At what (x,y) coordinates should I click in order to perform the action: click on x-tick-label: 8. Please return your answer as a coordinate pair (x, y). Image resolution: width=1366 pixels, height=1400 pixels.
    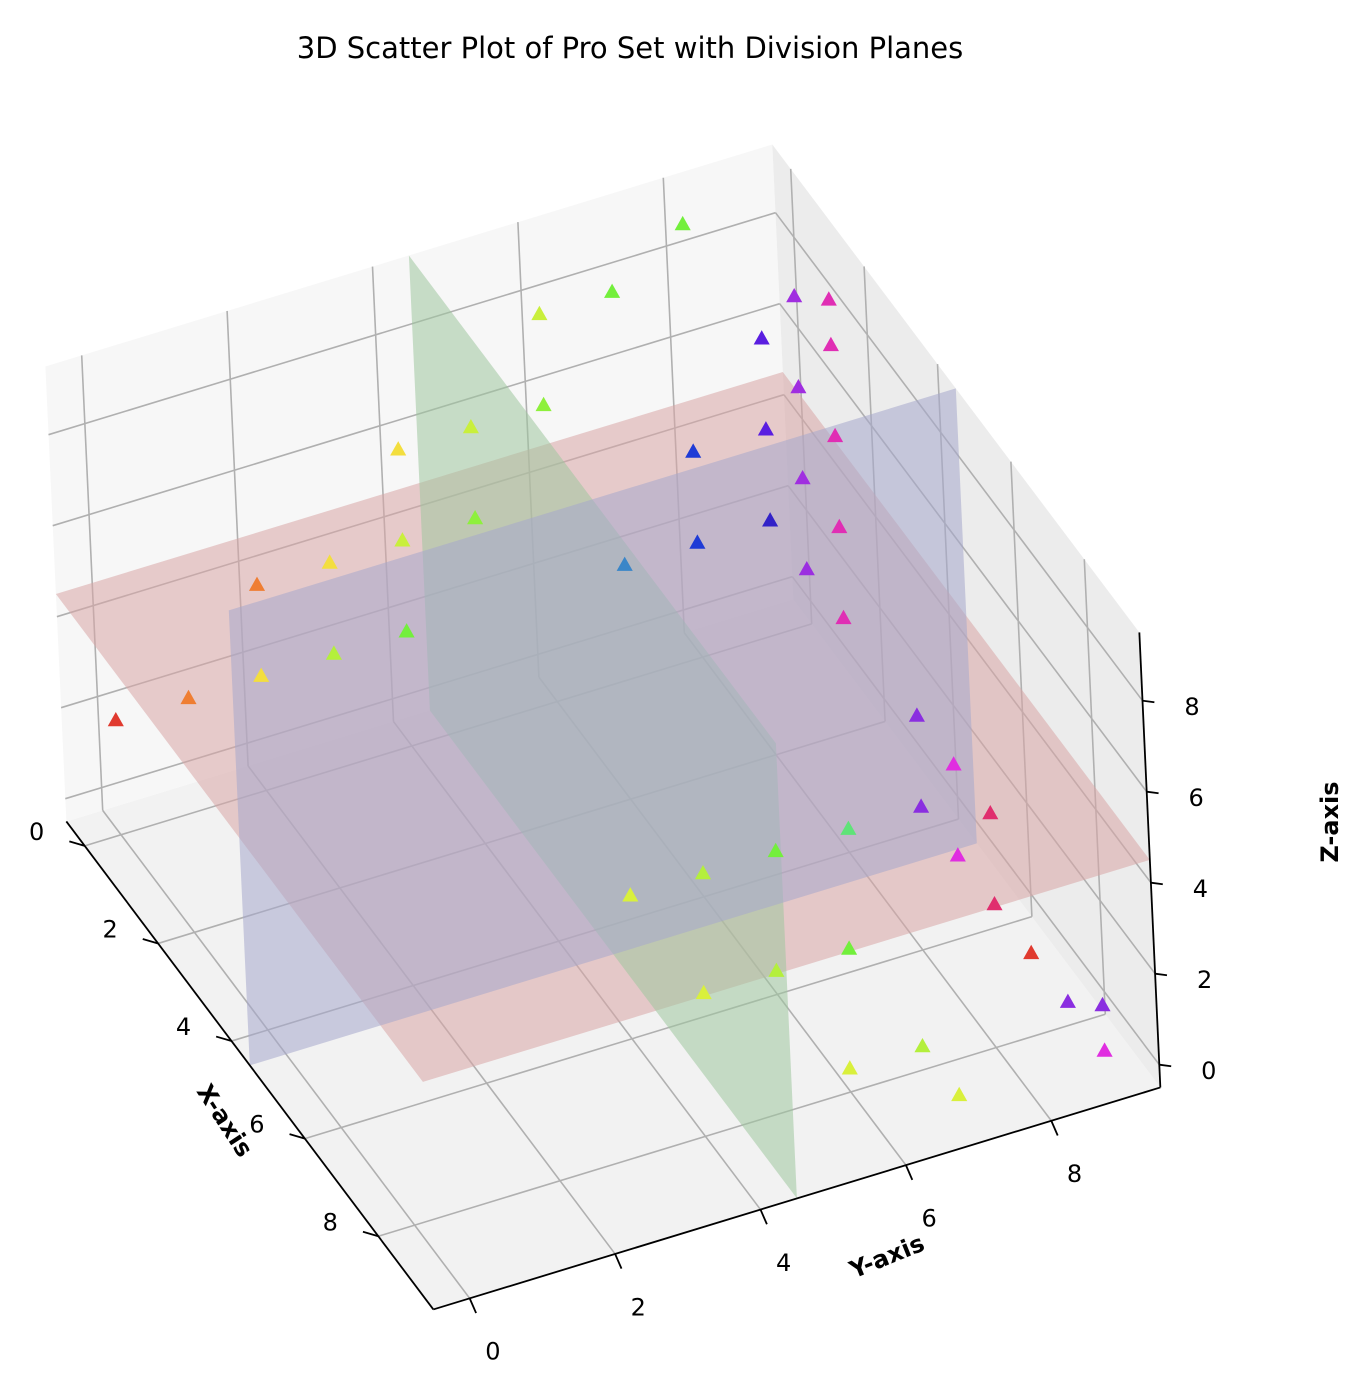
    Looking at the image, I should click on (330, 1222).